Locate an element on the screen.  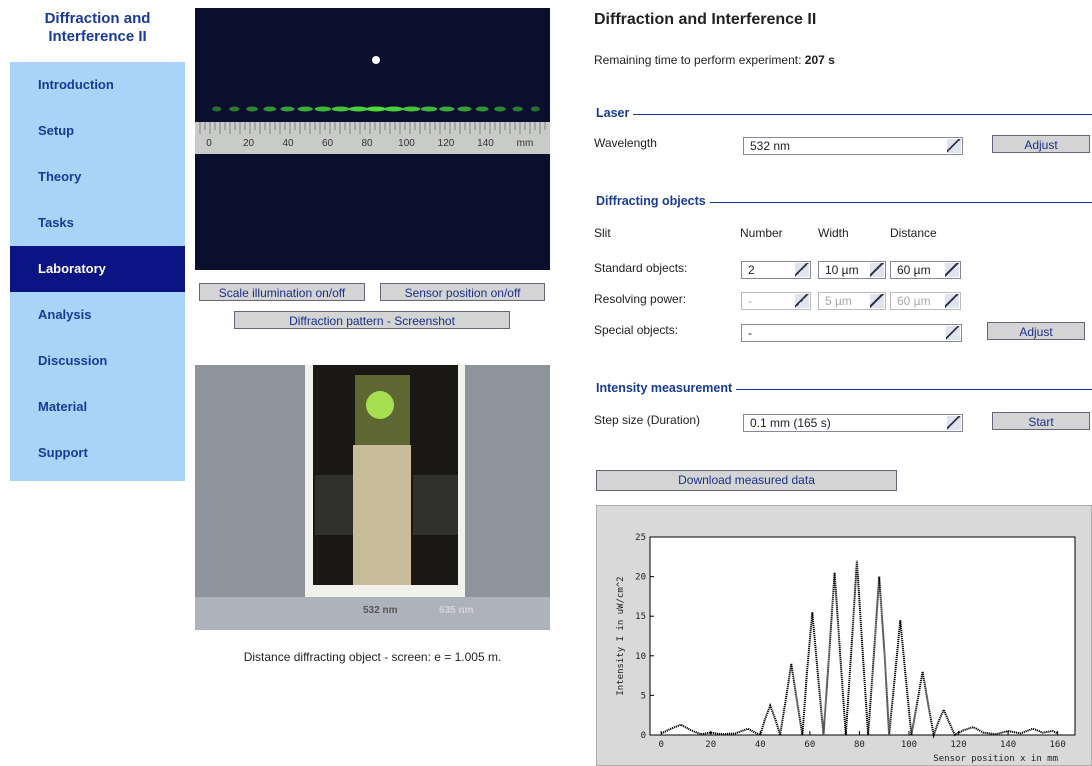
field-label: Special objects: is located at coordinates (636, 330).